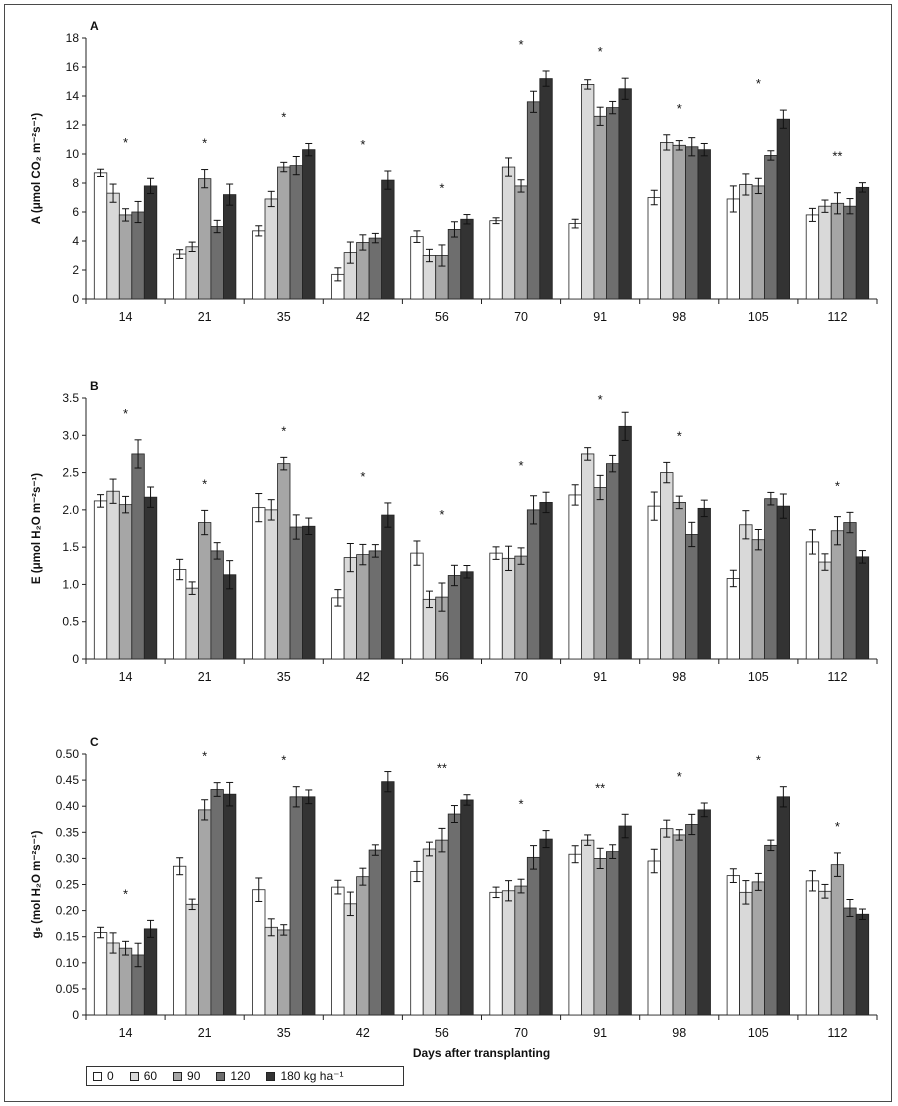 This screenshot has width=898, height=1106. I want to click on panel-b-x-tick-label: 91, so click(600, 677).